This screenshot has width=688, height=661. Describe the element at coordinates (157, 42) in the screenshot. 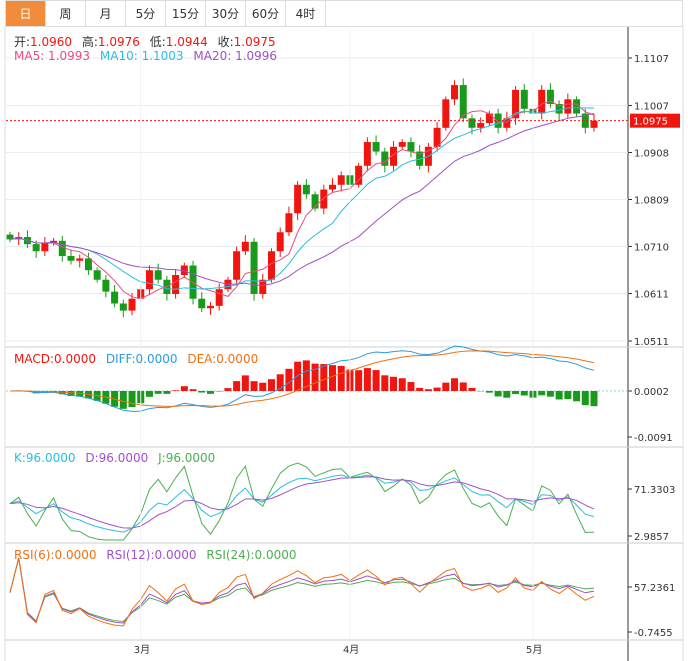

I see `low-label: 低:` at that location.